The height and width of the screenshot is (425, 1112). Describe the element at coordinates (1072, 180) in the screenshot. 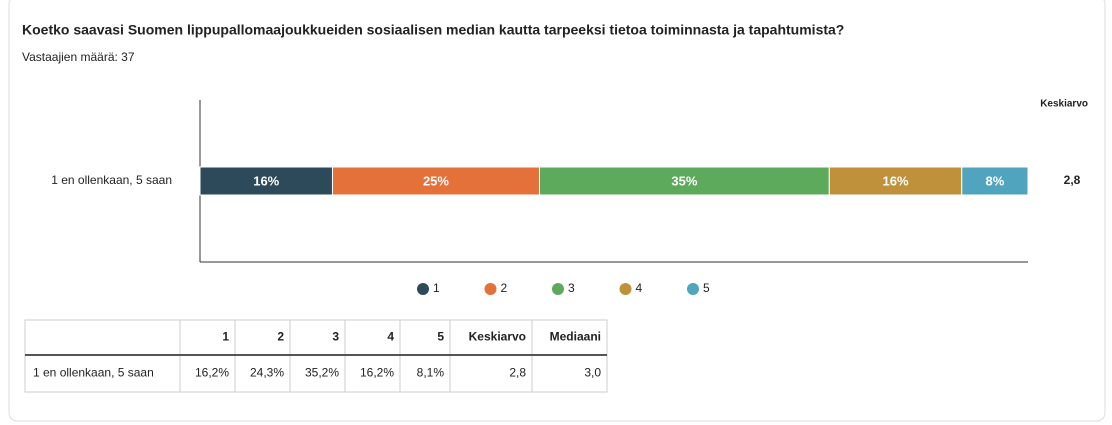

I see `mean-value: 2,8` at that location.